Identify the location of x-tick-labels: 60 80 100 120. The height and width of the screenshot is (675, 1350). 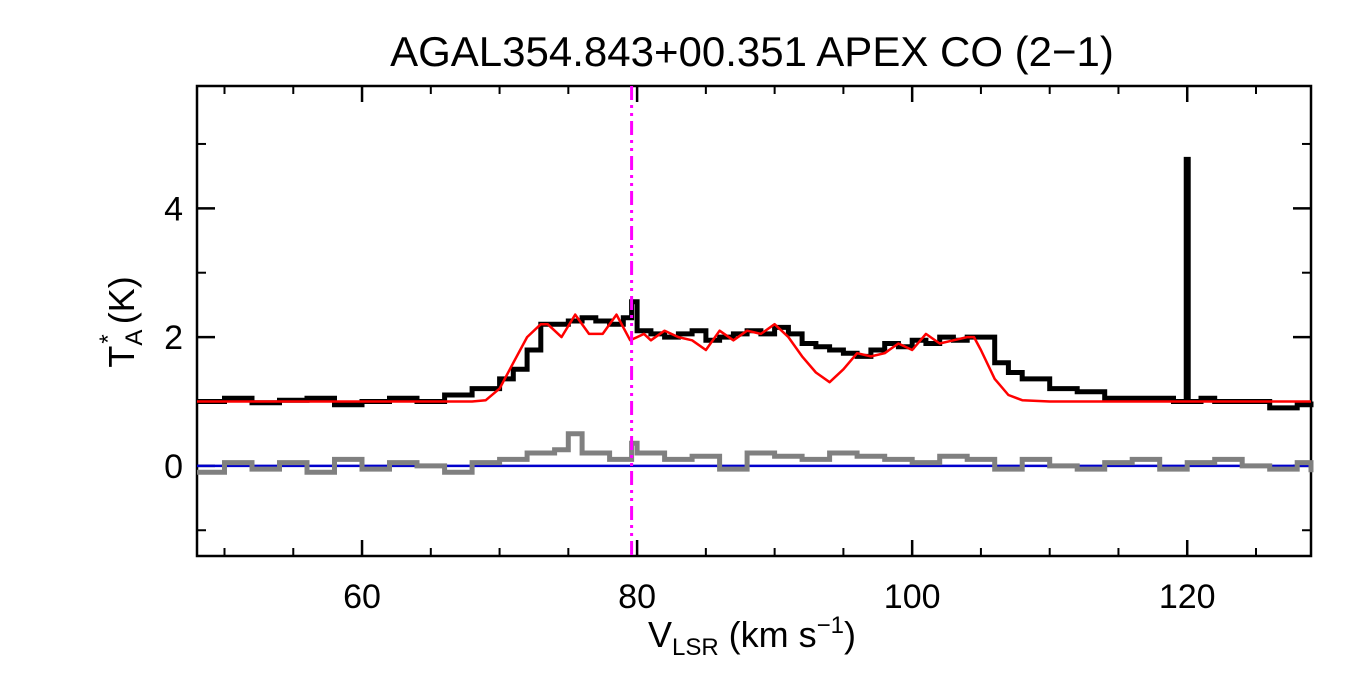
(779, 597).